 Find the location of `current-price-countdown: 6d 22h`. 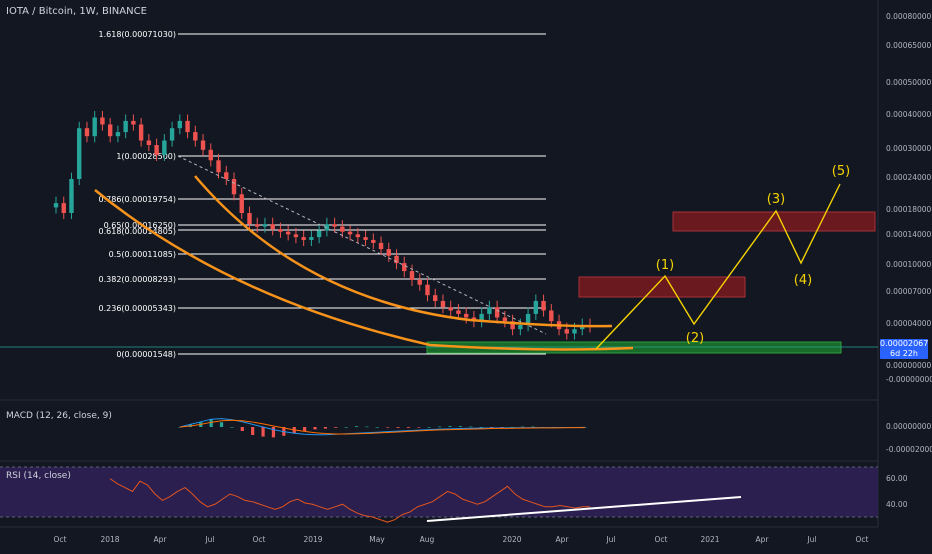

current-price-countdown: 6d 22h is located at coordinates (904, 353).